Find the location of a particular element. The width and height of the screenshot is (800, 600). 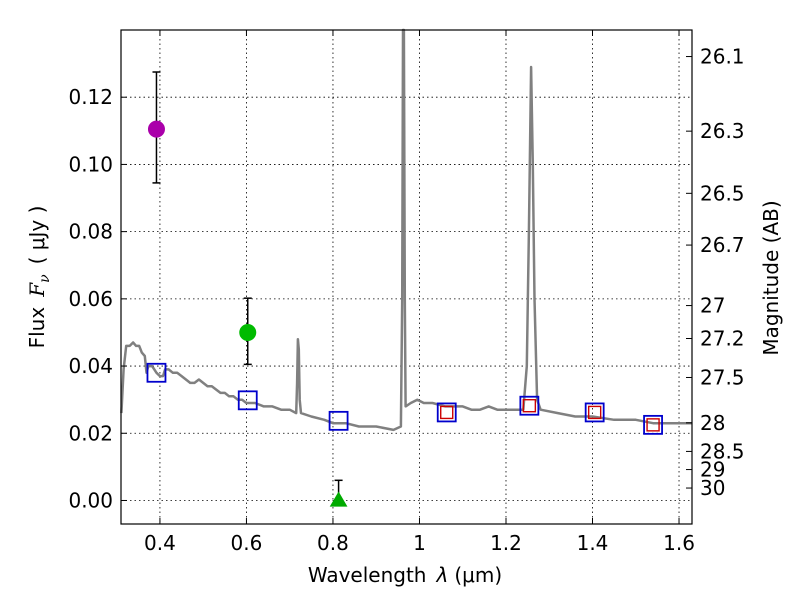

y2-tick-label: 30 is located at coordinates (712, 488).